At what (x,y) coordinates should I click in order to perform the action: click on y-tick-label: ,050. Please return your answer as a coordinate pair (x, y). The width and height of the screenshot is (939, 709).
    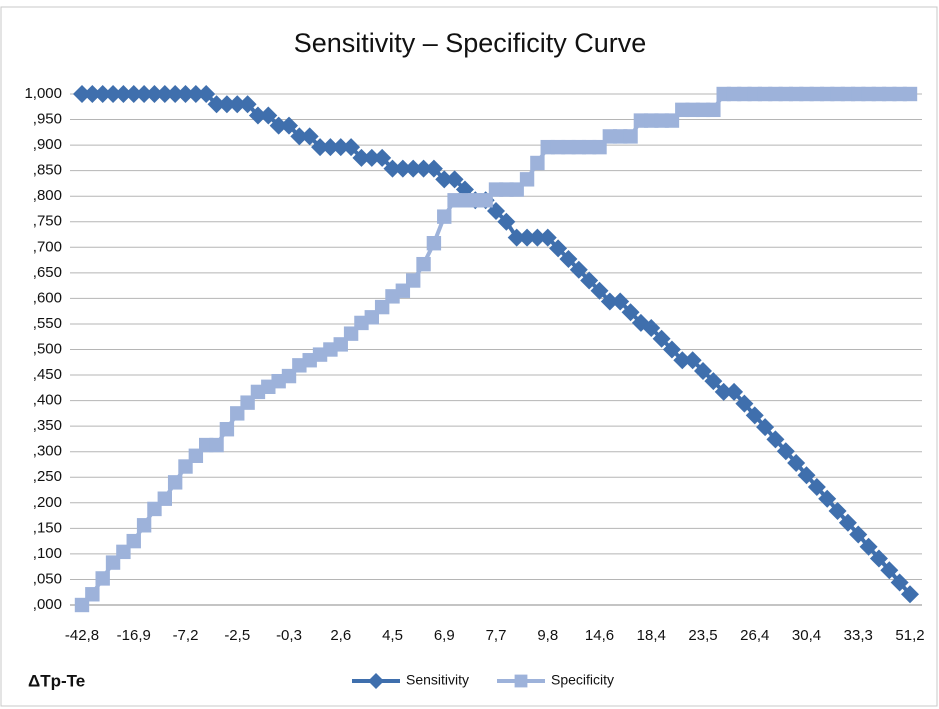
    Looking at the image, I should click on (47, 578).